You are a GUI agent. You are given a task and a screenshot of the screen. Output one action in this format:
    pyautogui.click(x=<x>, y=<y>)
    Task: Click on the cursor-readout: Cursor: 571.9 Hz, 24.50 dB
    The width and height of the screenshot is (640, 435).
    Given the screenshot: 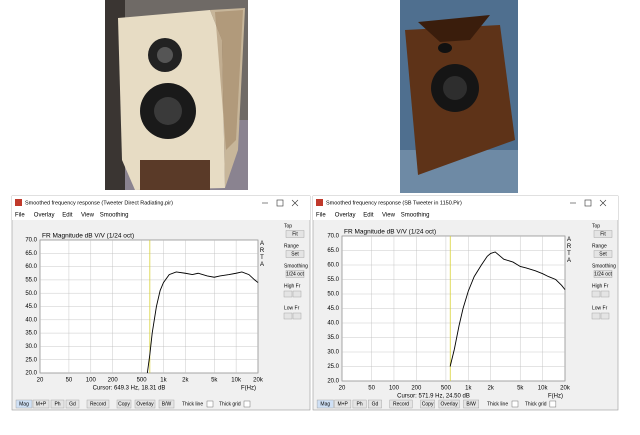 What is the action you would take?
    pyautogui.click(x=433, y=397)
    